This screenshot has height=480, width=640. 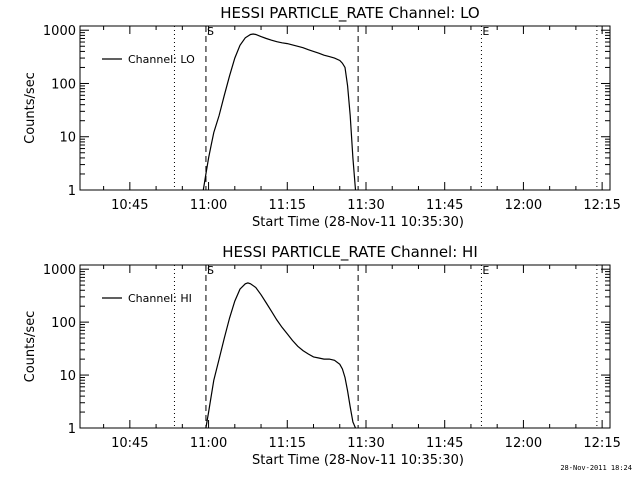 I want to click on legend-label: Channel: LO, so click(x=161, y=59).